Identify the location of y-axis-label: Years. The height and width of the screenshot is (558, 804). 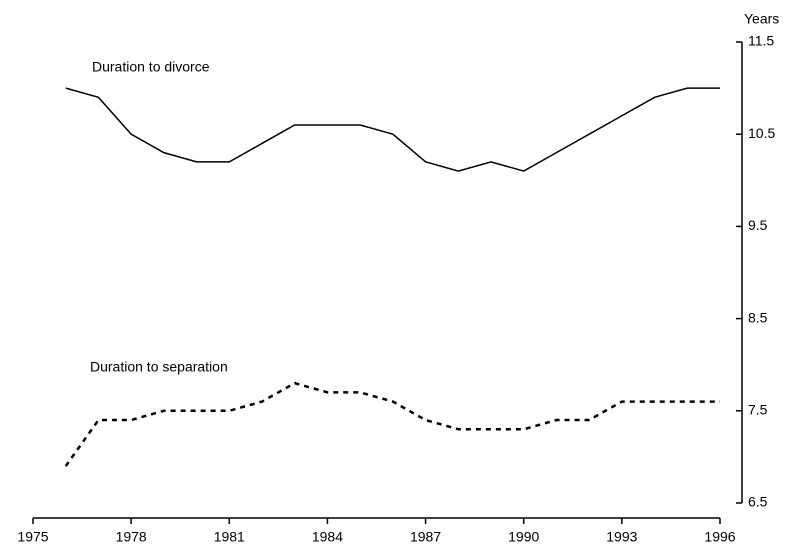
(761, 19).